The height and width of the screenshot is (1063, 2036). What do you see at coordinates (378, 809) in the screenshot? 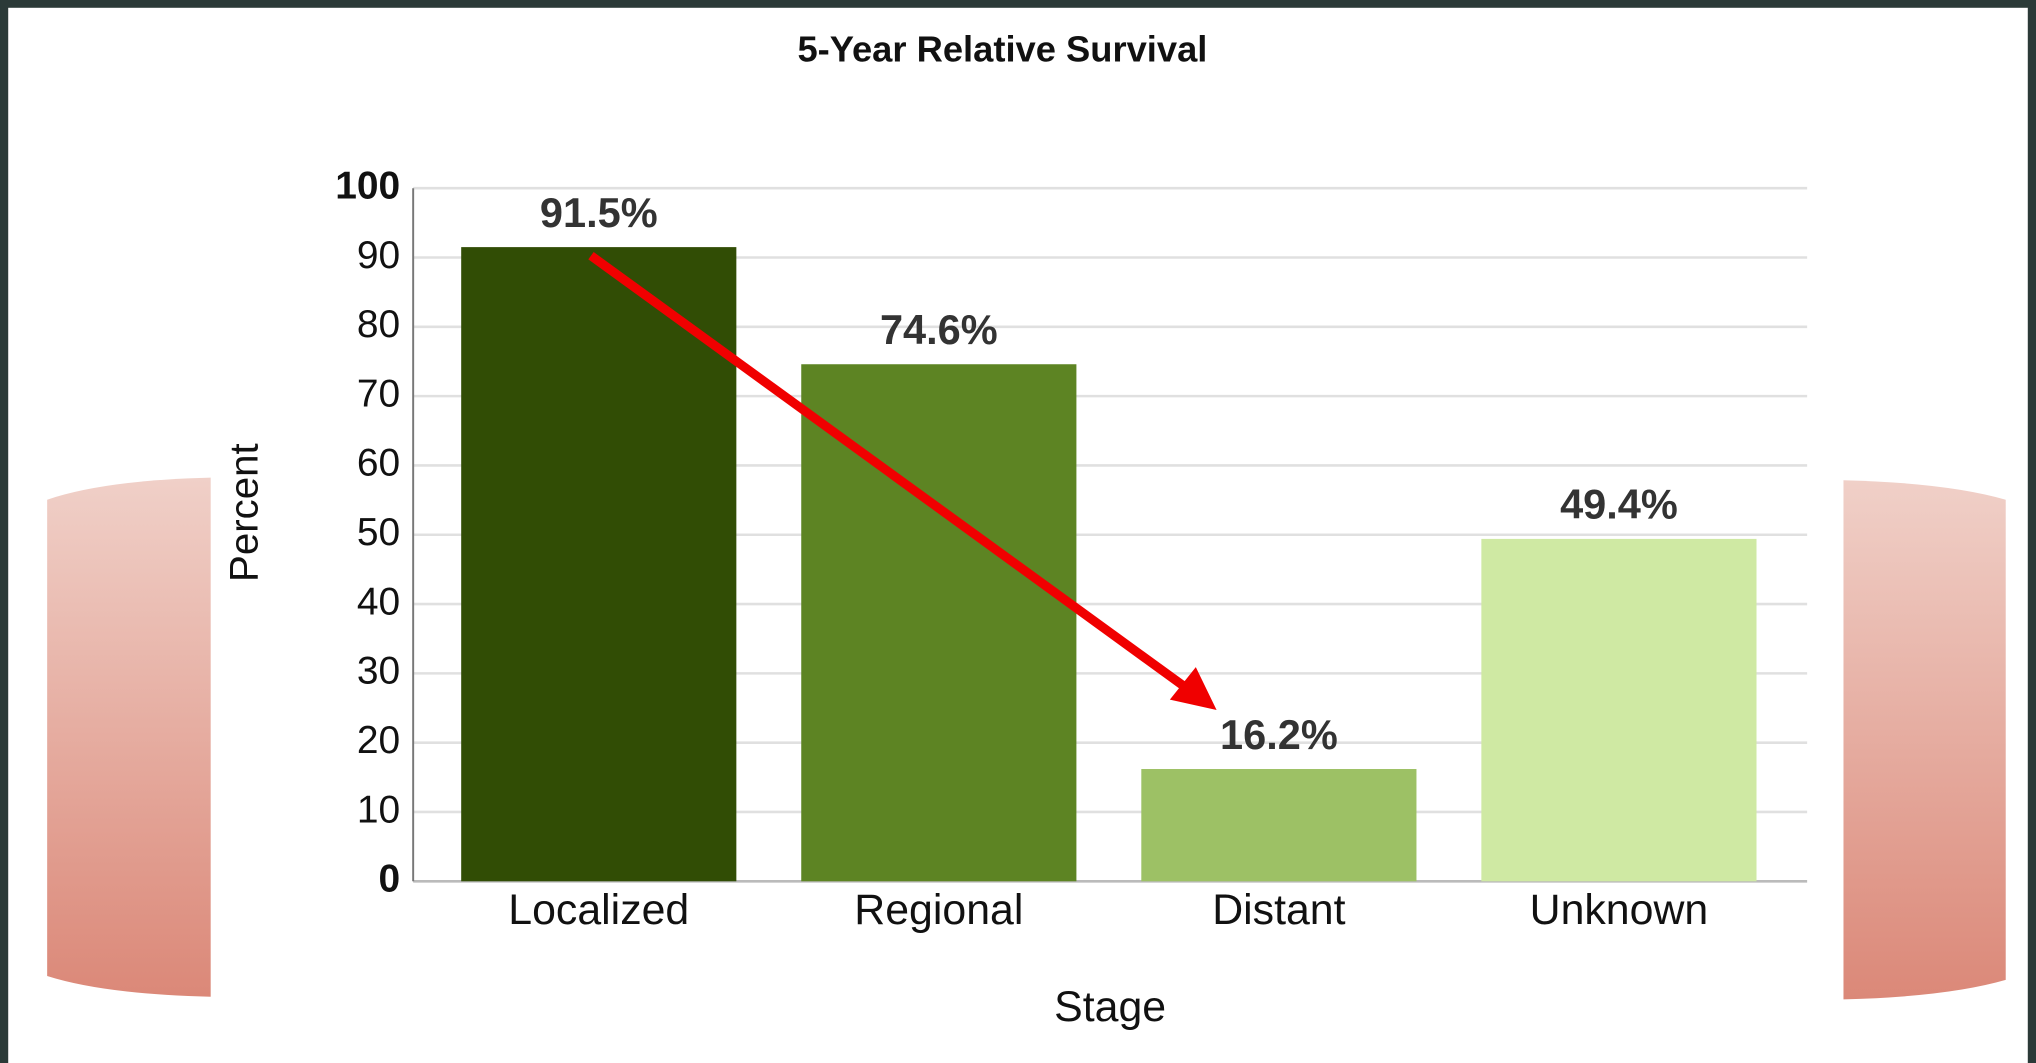
I see `y-tick-label: 10` at bounding box center [378, 809].